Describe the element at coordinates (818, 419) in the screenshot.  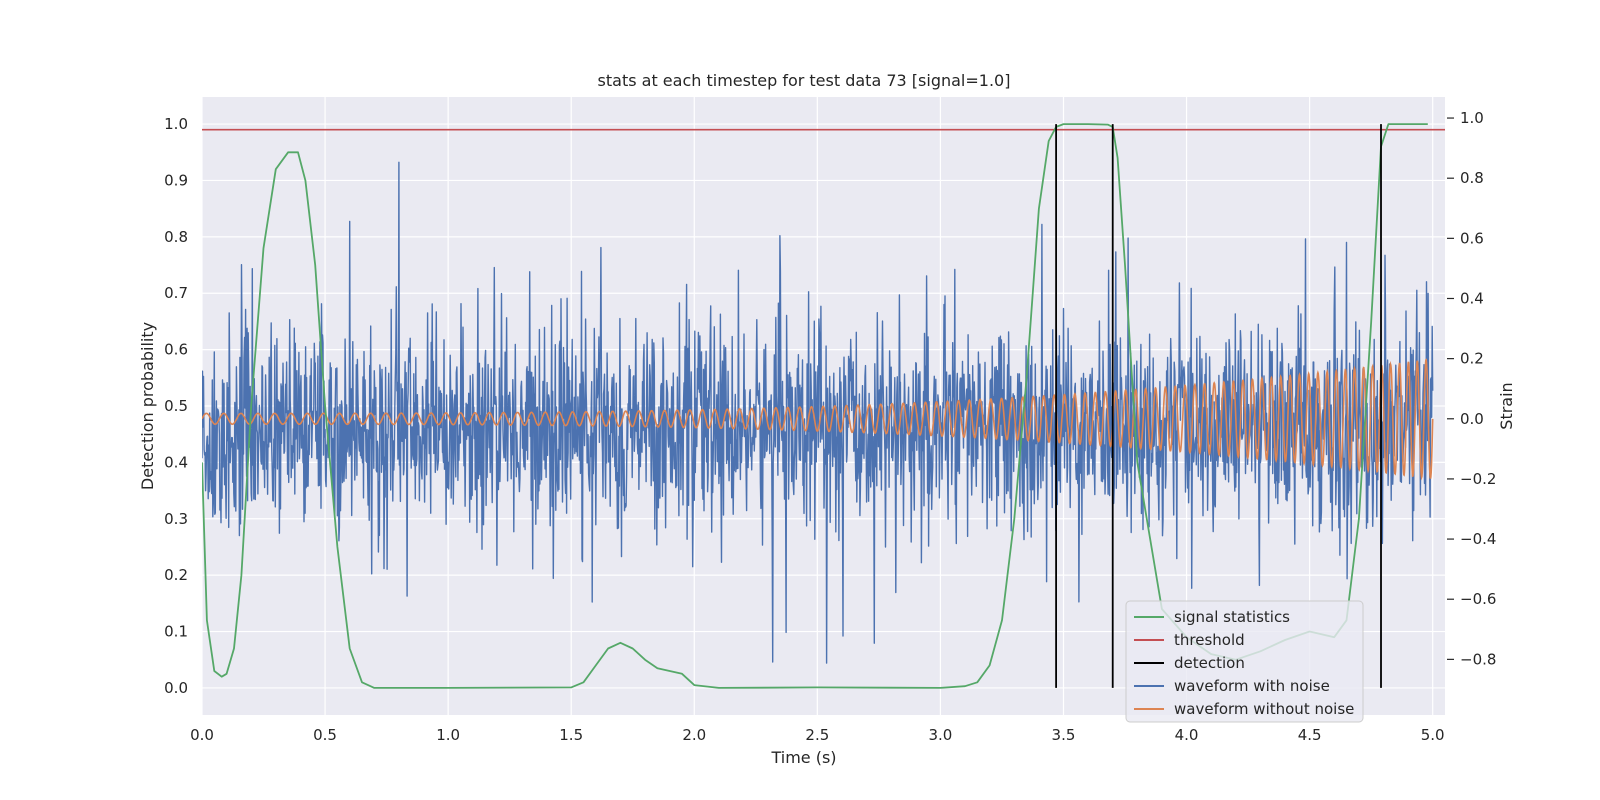
I see `series-waveform-without-noise` at that location.